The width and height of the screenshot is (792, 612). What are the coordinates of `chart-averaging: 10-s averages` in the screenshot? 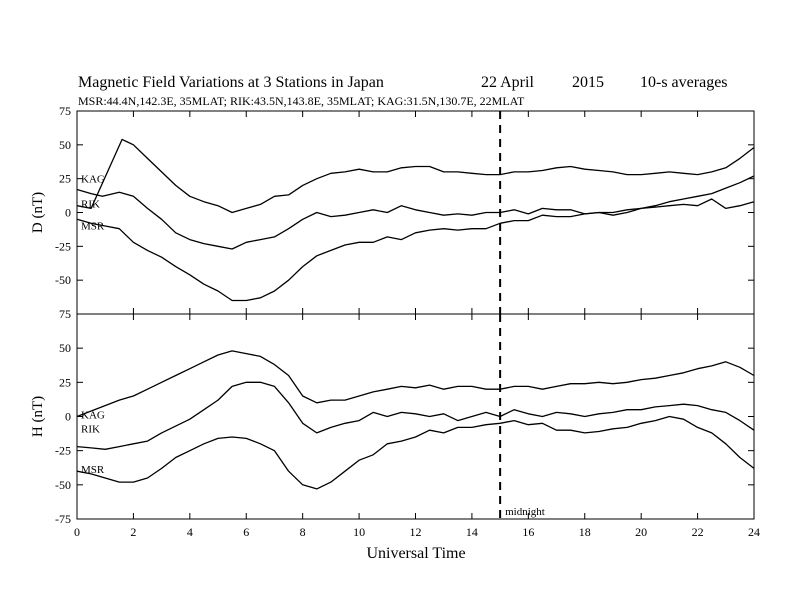 It's located at (684, 82).